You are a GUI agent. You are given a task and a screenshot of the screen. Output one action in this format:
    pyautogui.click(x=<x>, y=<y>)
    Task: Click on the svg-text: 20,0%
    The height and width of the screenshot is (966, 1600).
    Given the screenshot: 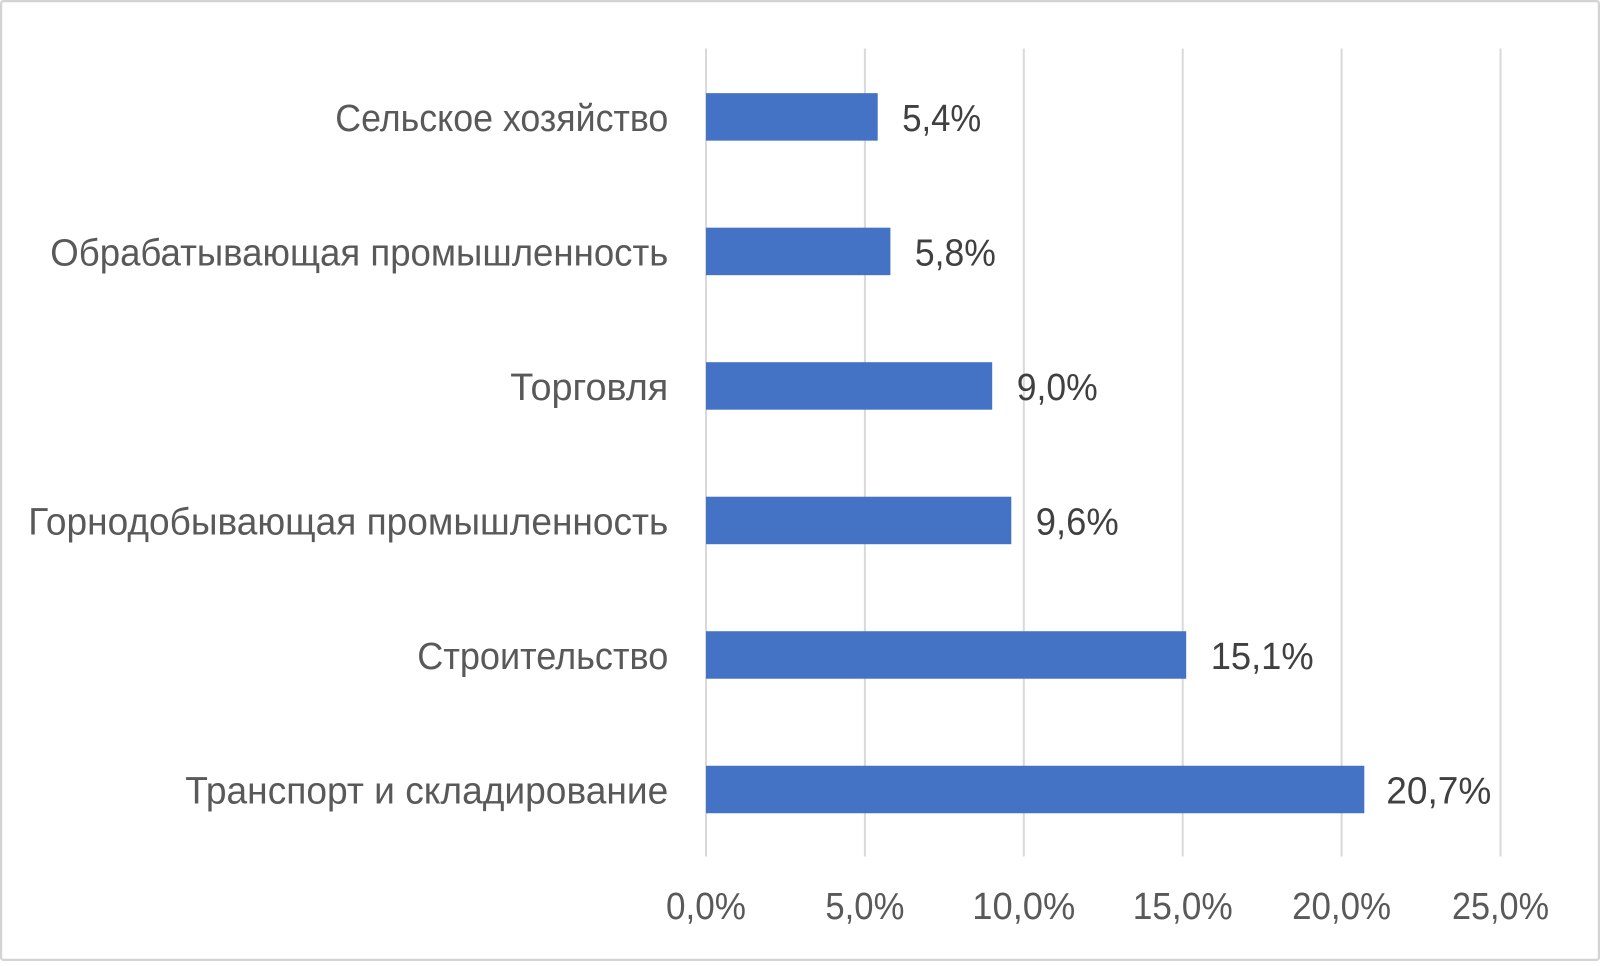 What is the action you would take?
    pyautogui.click(x=1341, y=907)
    